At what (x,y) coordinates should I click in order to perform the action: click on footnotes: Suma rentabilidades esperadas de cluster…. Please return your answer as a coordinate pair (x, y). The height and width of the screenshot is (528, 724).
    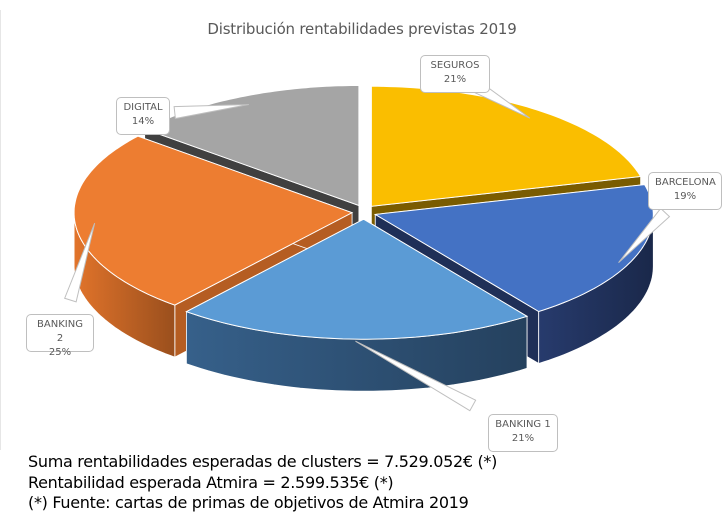
    Looking at the image, I should click on (262, 483).